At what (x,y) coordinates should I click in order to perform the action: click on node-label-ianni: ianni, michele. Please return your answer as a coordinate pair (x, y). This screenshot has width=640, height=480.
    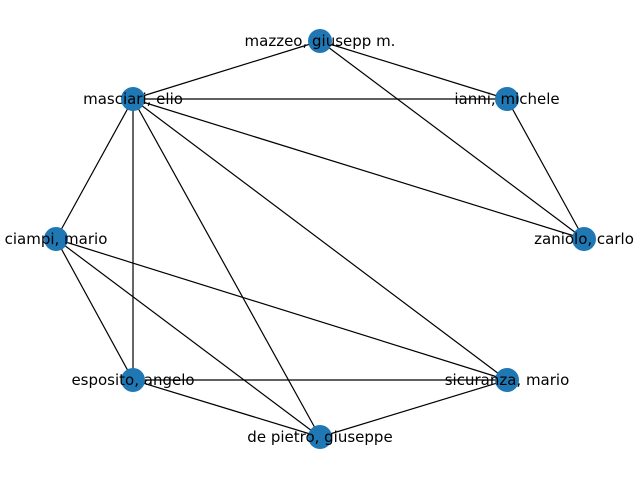
    Looking at the image, I should click on (506, 99).